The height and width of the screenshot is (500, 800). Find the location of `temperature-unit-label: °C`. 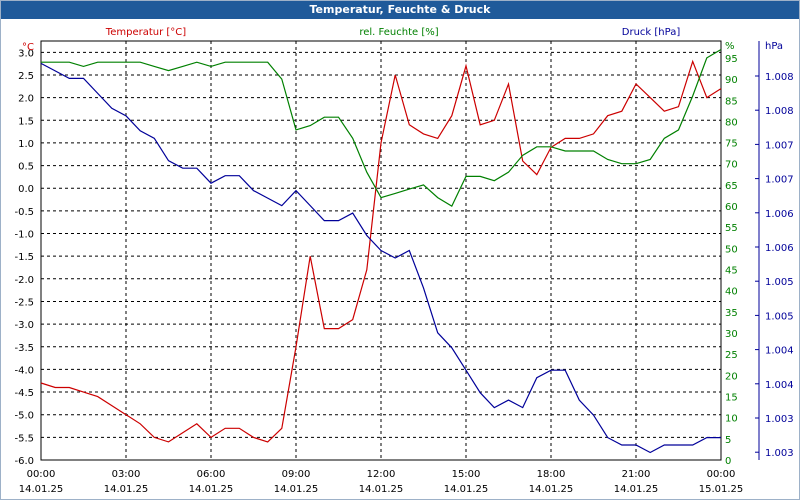

temperature-unit-label: °C is located at coordinates (28, 47).